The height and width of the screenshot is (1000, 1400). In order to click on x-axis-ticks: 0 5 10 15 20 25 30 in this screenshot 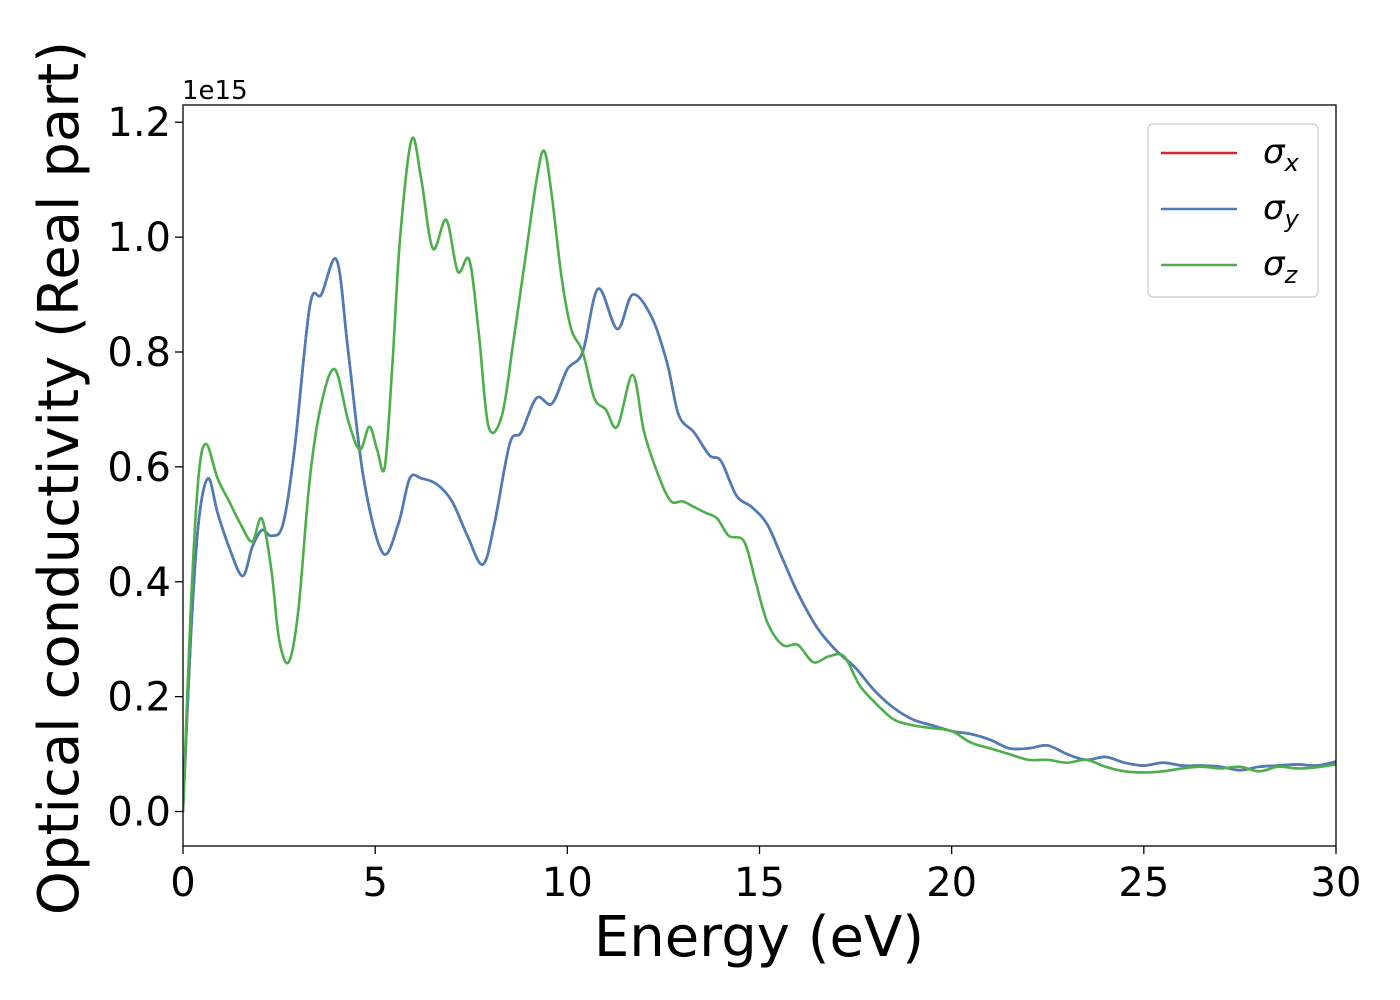, I will do `click(765, 876)`.